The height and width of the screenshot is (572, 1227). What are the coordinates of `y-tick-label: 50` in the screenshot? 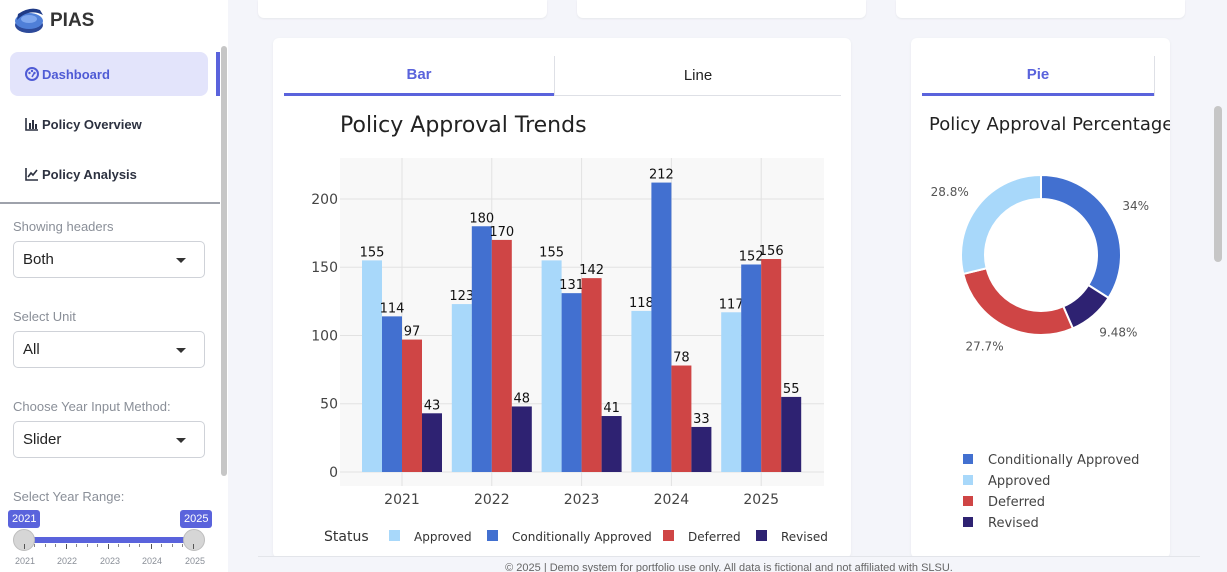 It's located at (329, 405).